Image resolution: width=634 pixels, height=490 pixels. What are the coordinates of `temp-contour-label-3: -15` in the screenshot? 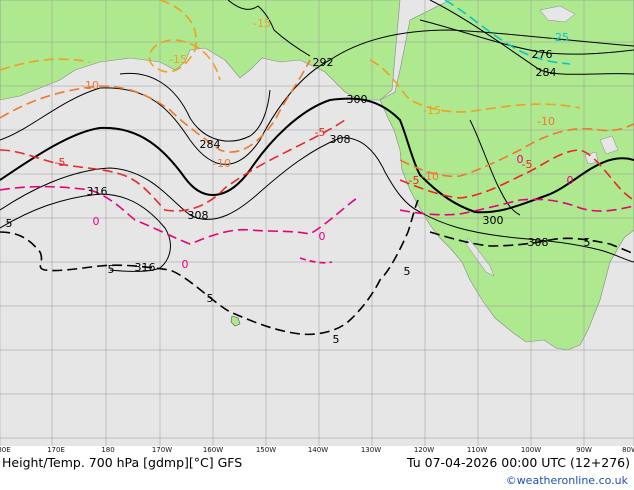 It's located at (432, 110).